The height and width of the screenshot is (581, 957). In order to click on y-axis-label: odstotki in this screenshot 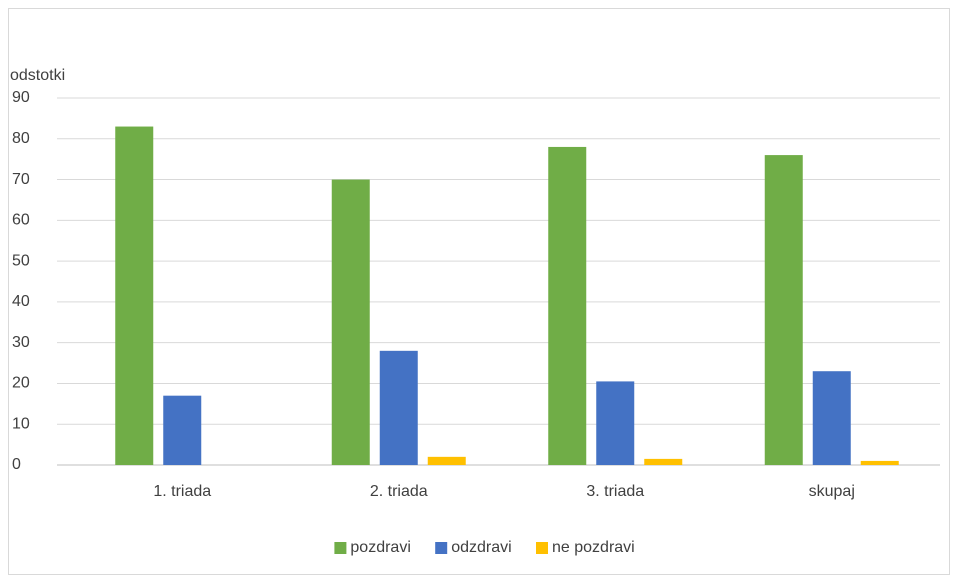, I will do `click(37, 75)`.